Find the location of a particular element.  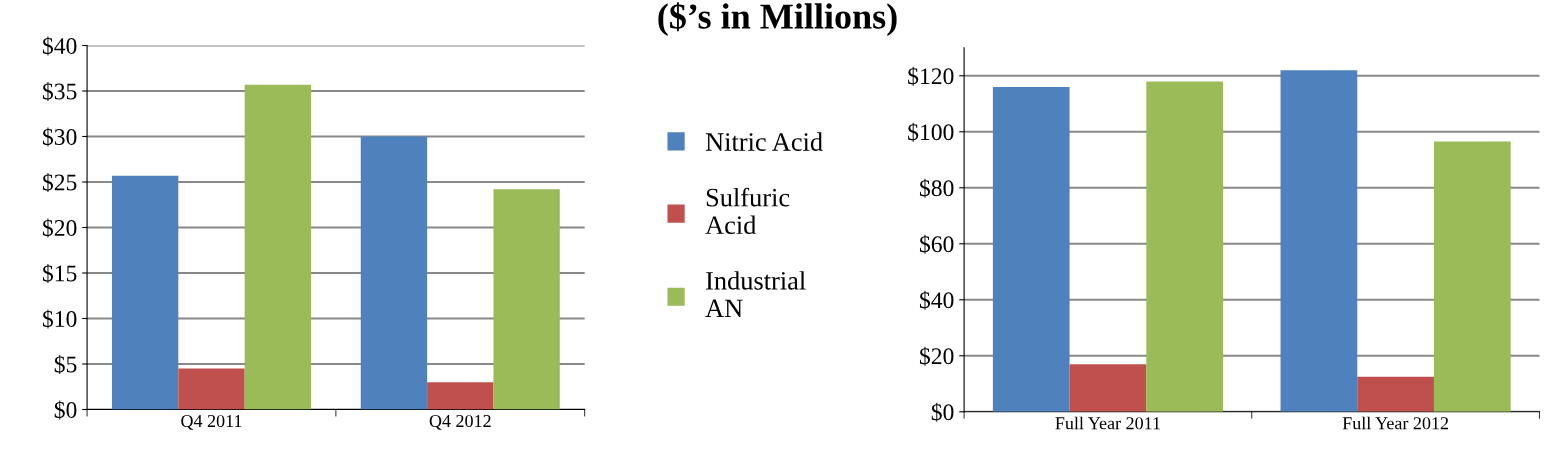

text: ($’s in Millions) is located at coordinates (777, 19).